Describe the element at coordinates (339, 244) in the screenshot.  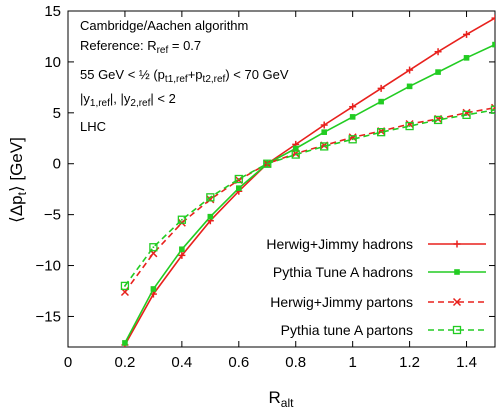
I see `legend-label: Herwig+Jimmy hadrons` at that location.